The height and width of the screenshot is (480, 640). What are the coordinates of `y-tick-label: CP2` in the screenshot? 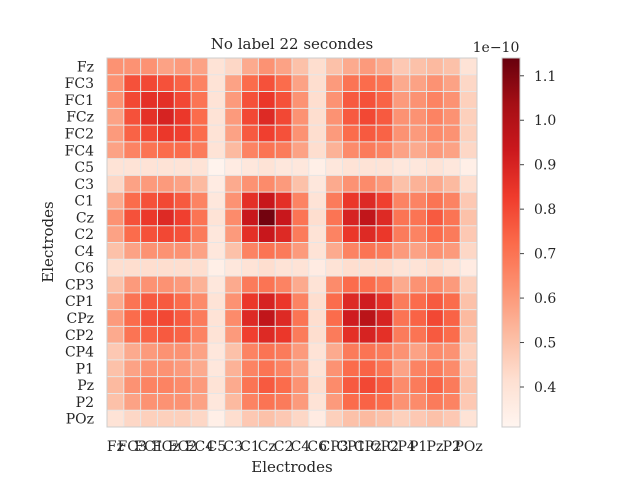 It's located at (79, 336).